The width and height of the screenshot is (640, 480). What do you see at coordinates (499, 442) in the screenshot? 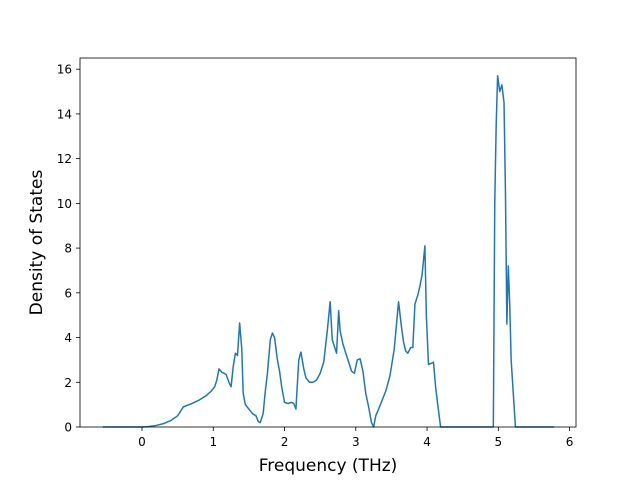
I see `x-tick-label: 5` at bounding box center [499, 442].